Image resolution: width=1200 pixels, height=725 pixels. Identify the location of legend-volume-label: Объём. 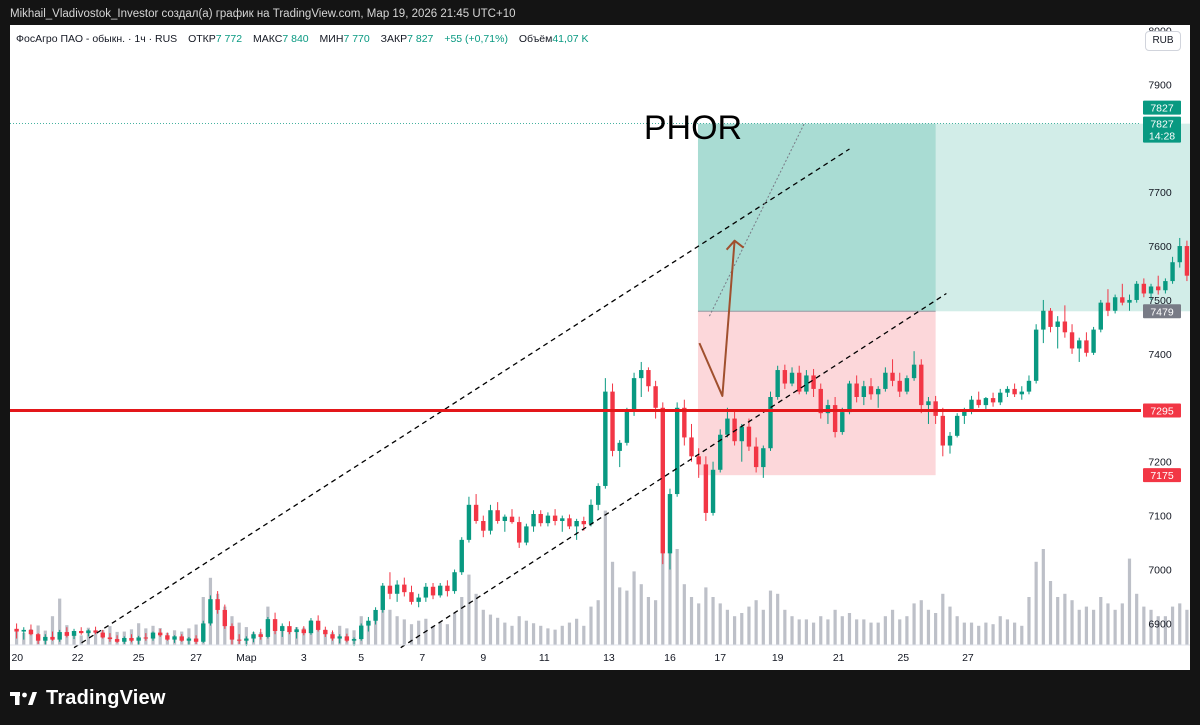
(535, 39).